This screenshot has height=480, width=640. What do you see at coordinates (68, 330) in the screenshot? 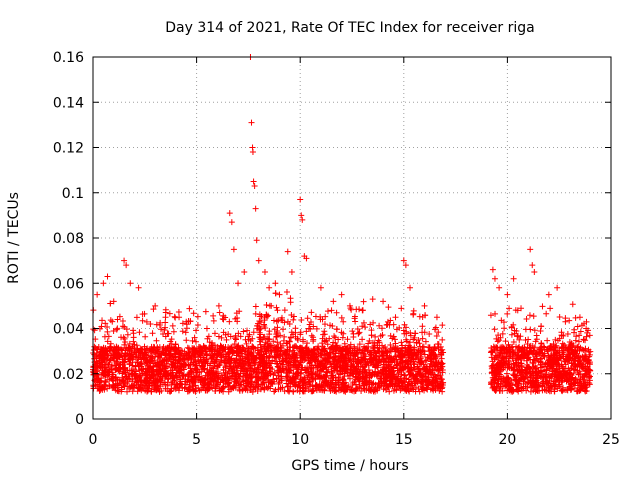
I see `y-tick-label: 0.04` at bounding box center [68, 330].